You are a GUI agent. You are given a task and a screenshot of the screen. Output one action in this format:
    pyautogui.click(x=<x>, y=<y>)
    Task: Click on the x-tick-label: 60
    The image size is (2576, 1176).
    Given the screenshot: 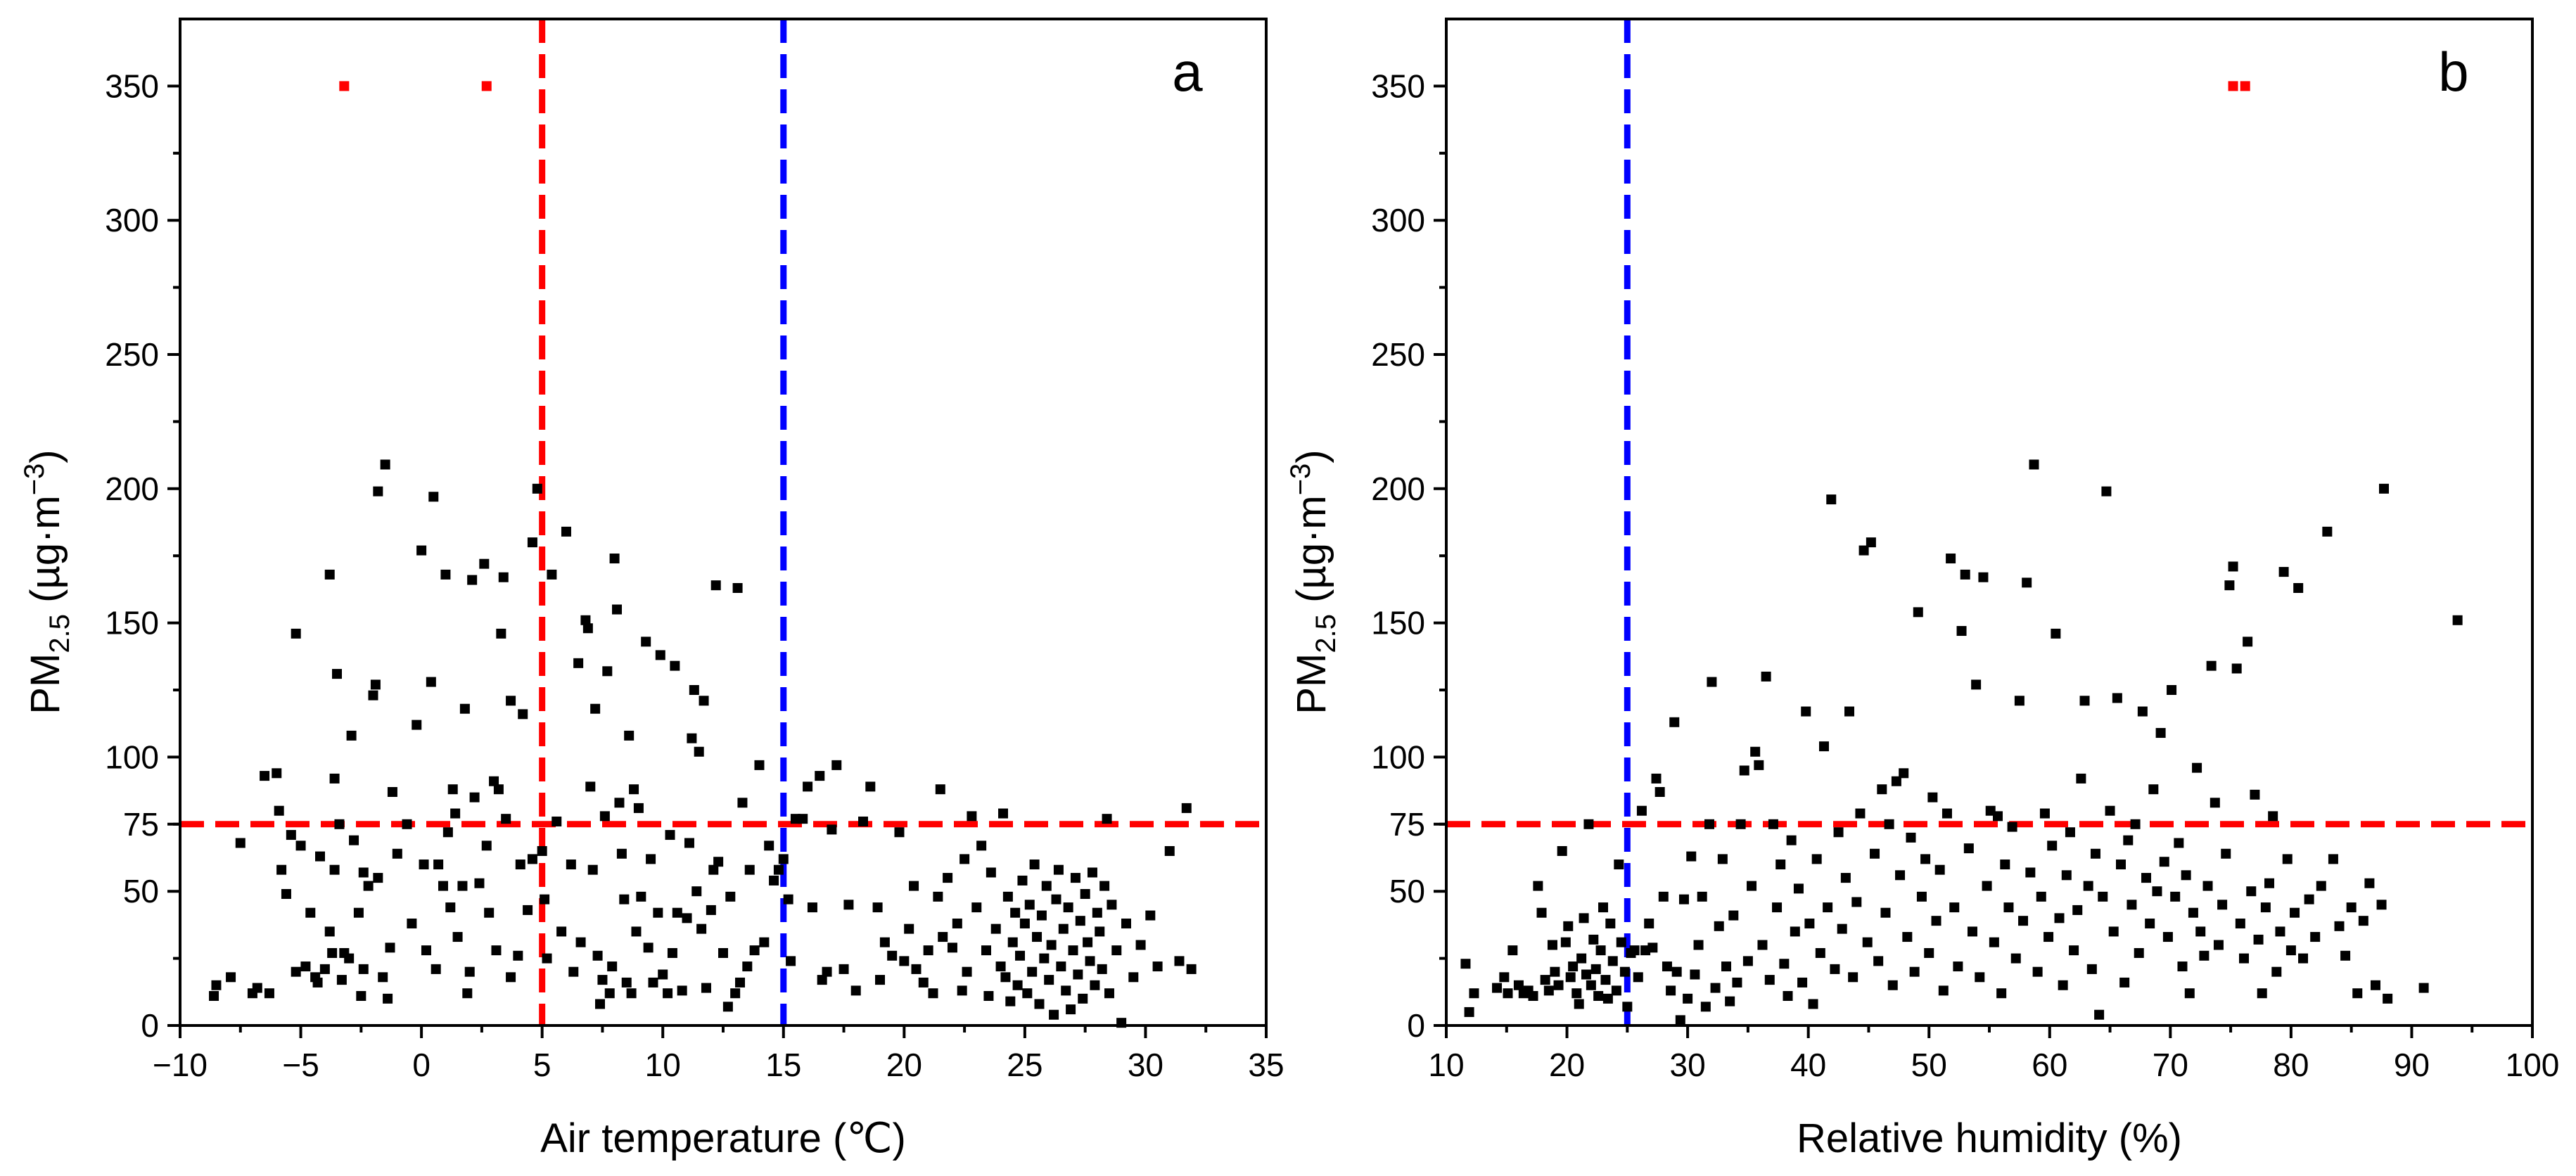 What is the action you would take?
    pyautogui.click(x=2049, y=1065)
    